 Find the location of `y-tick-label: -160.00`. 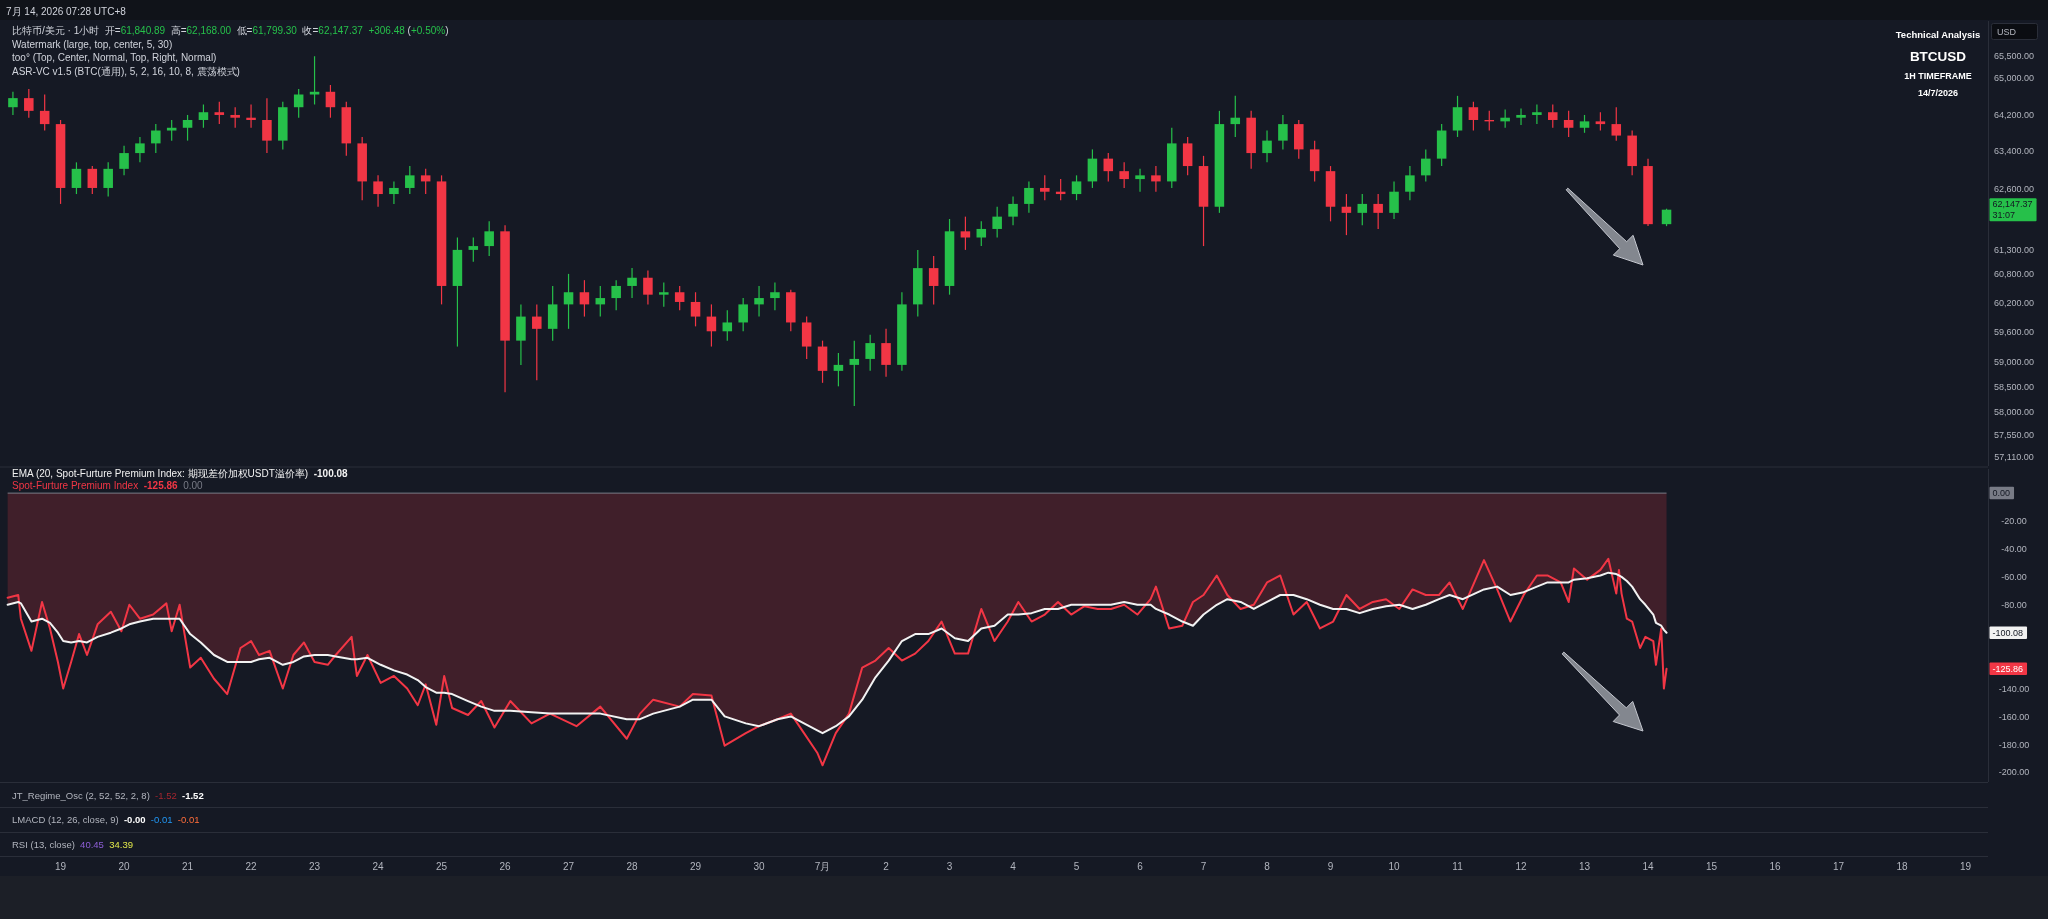

y-tick-label: -160.00 is located at coordinates (2014, 716).